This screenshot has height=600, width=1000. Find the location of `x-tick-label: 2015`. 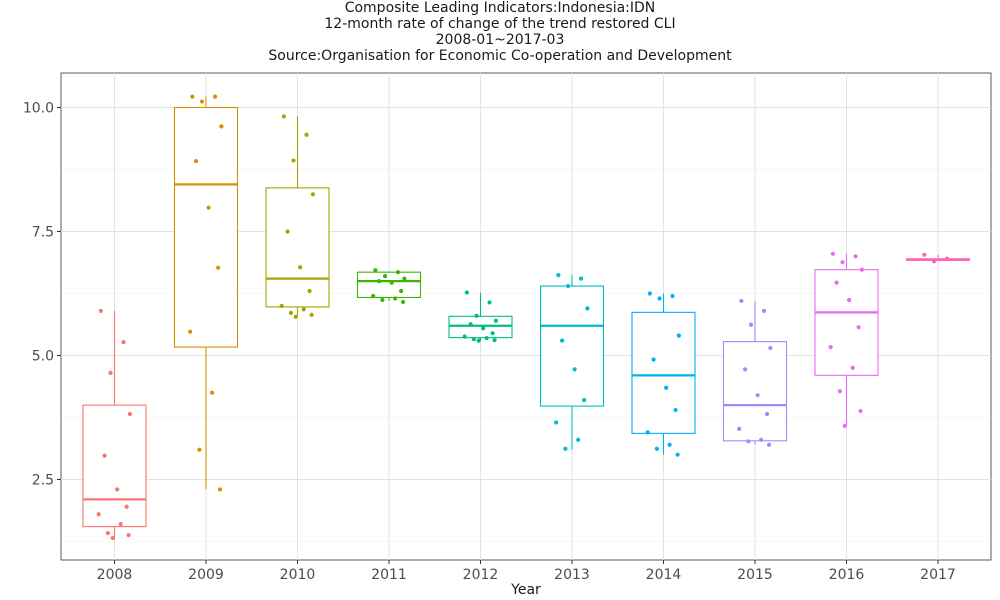

x-tick-label: 2015 is located at coordinates (755, 575).